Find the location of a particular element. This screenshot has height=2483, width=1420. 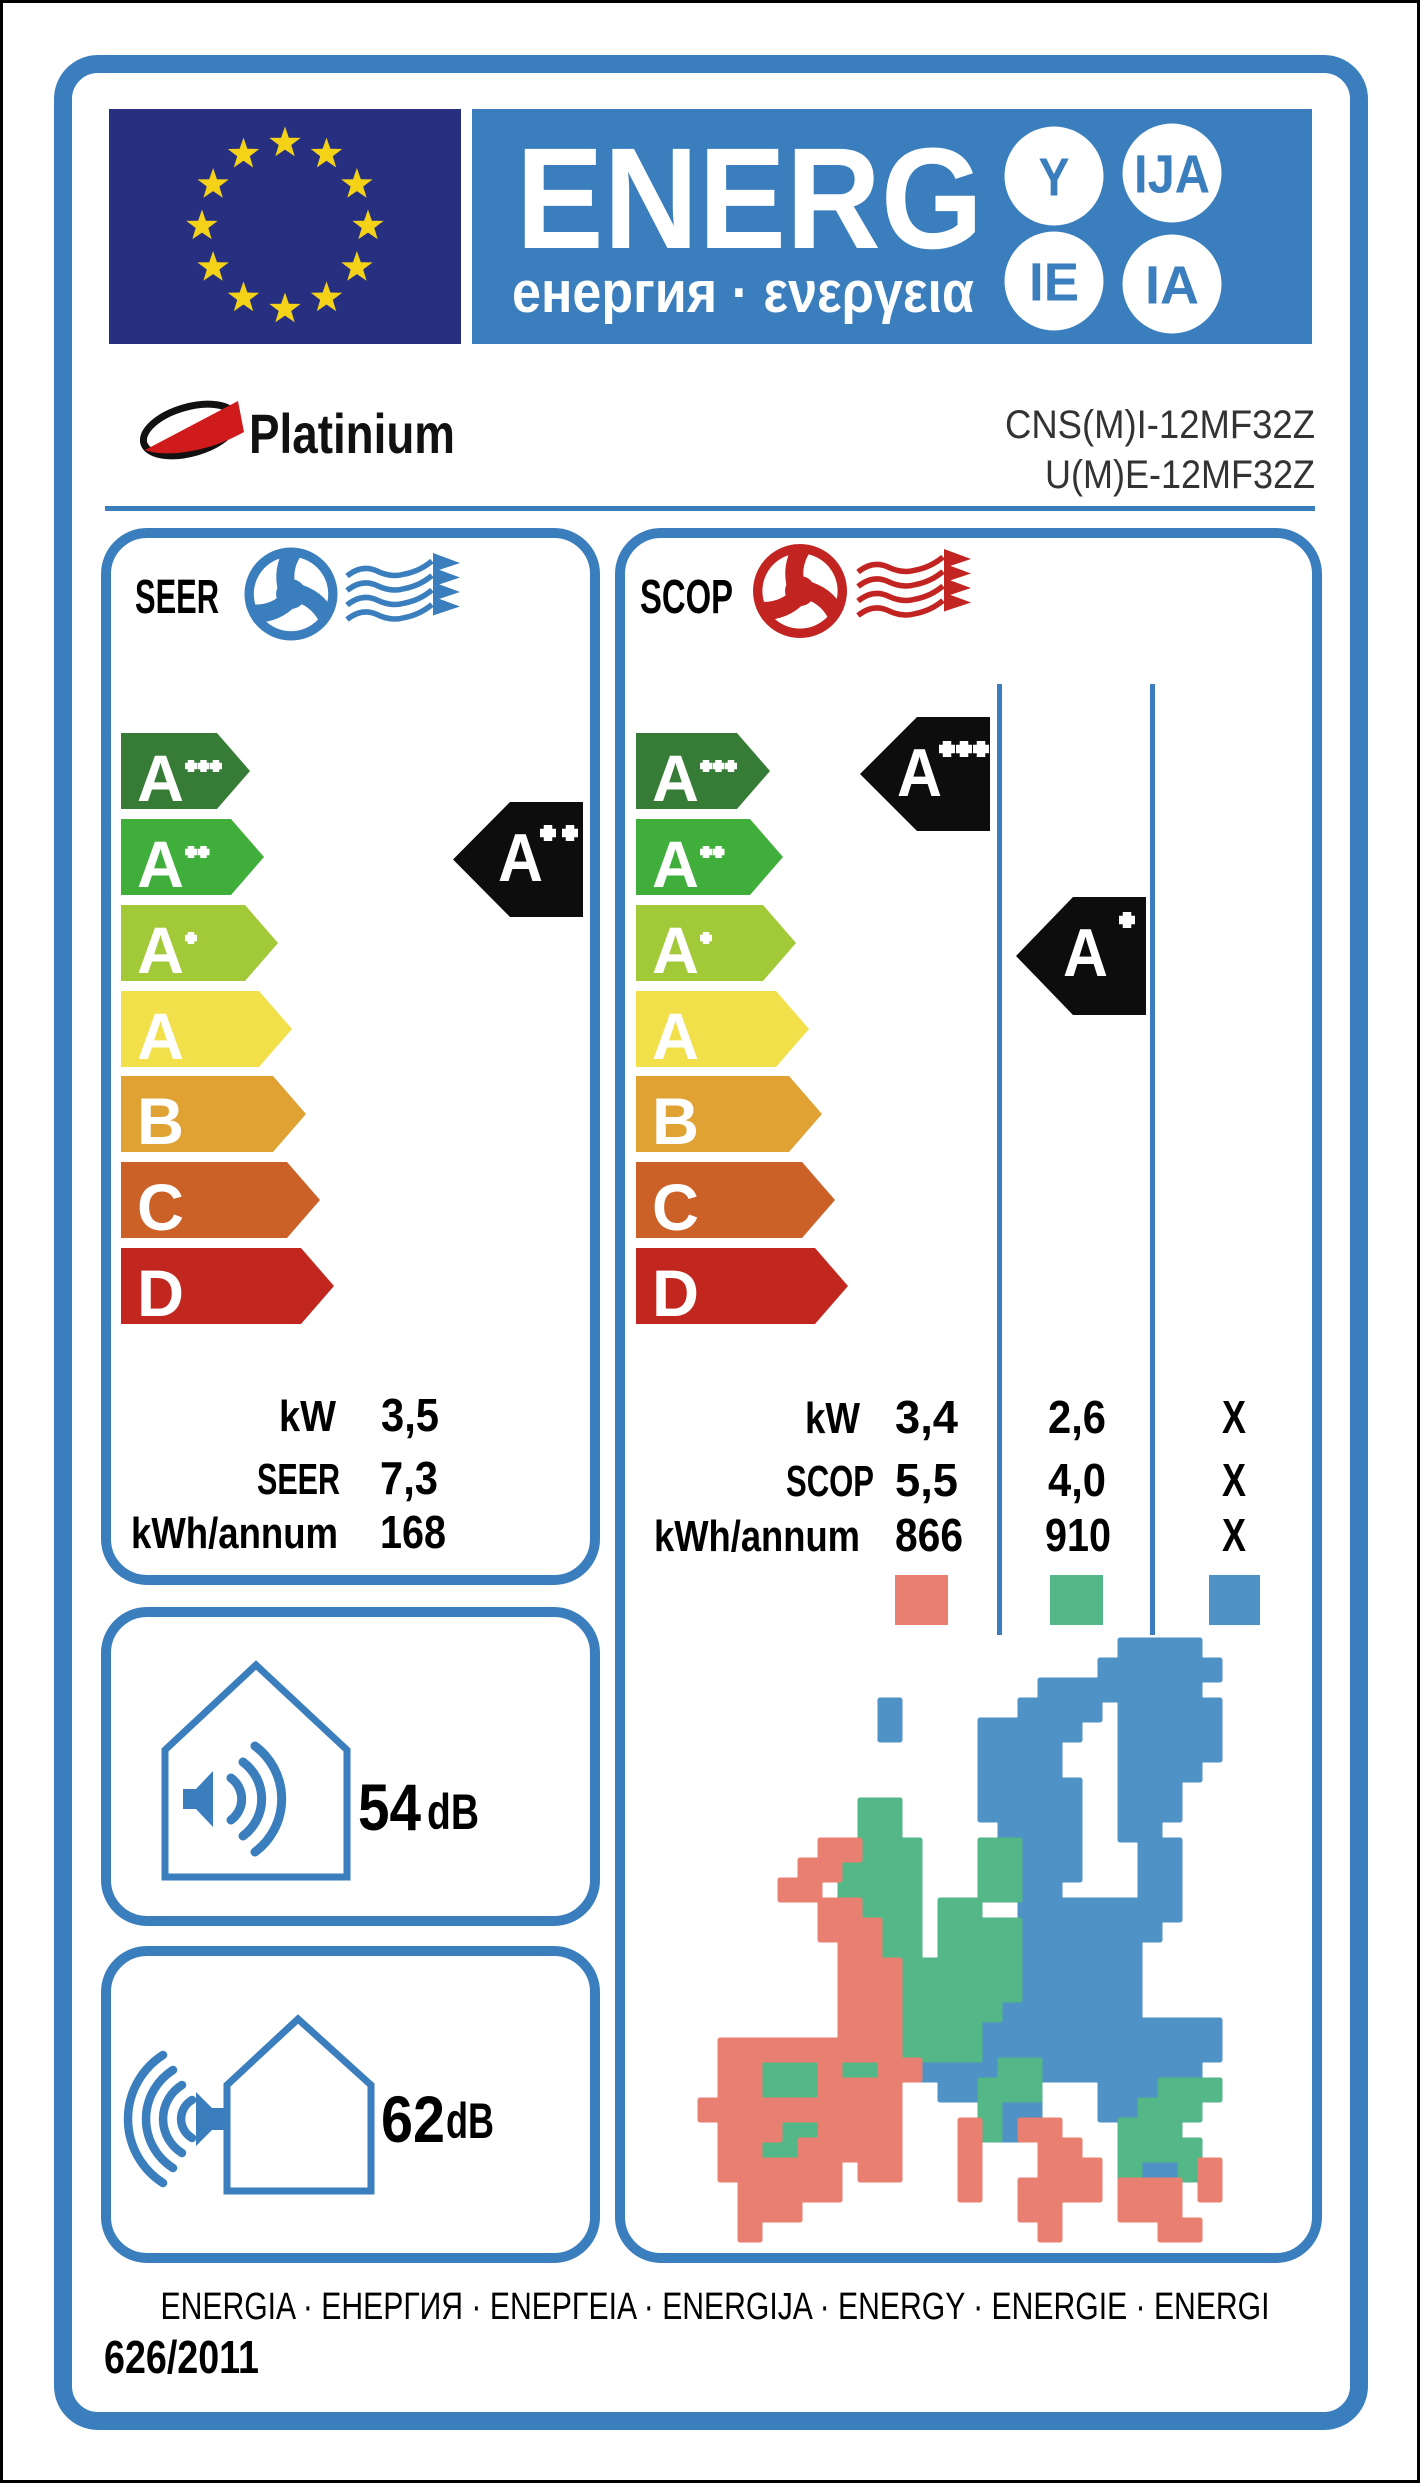

svg-text: 3,4 is located at coordinates (926, 1417).